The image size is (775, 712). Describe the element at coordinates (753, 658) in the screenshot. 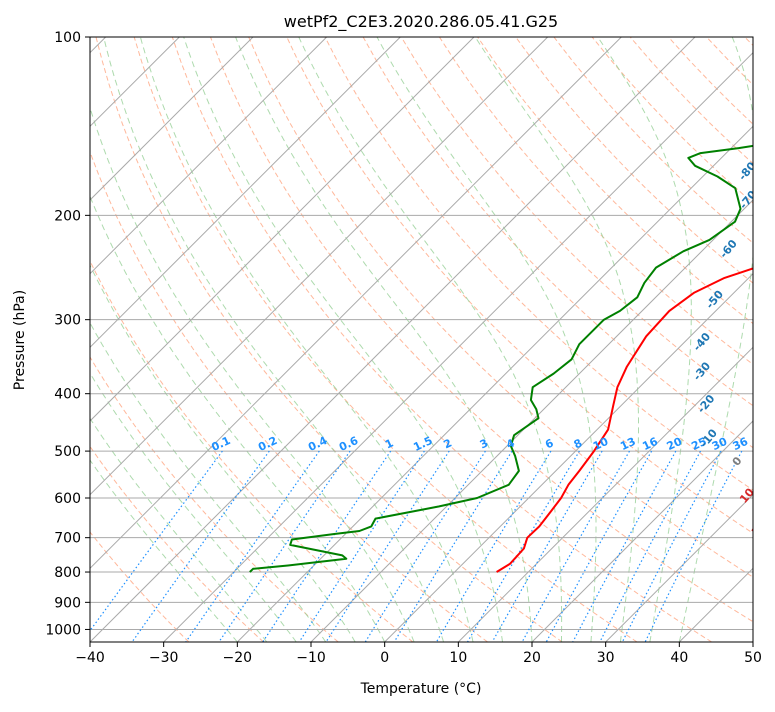

I see `x-tick-label: 50` at that location.